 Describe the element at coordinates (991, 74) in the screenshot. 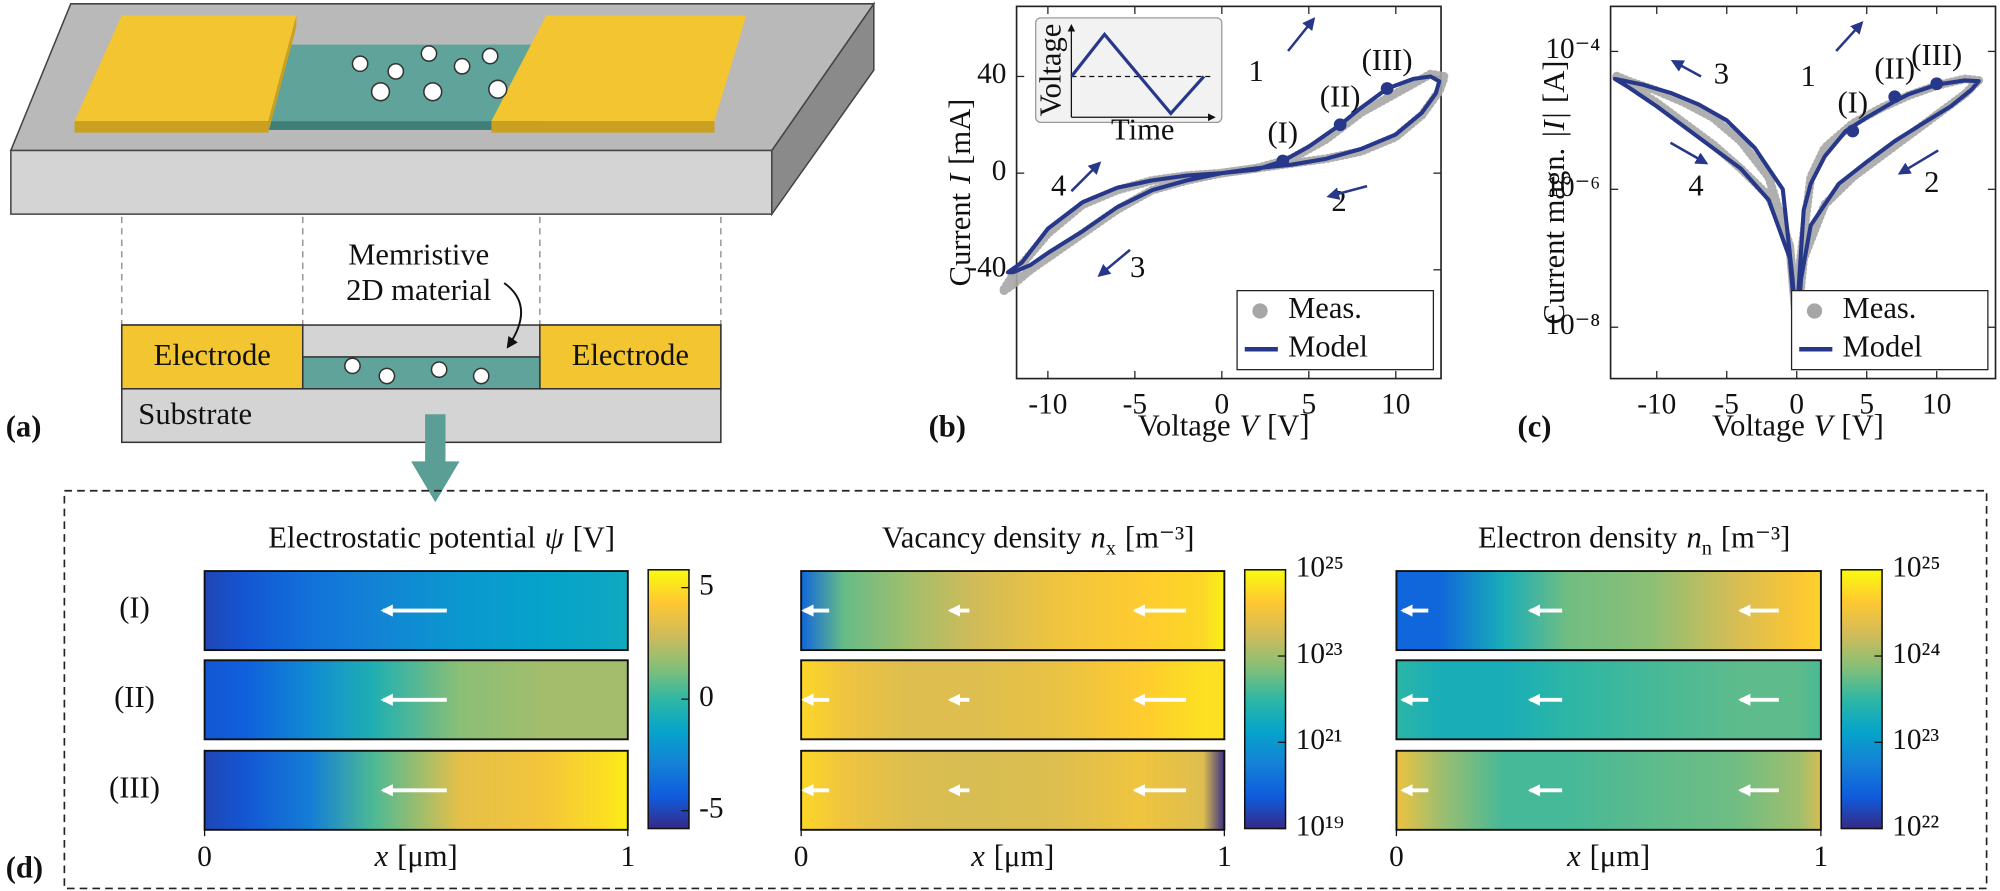

I see `y-tick-label: 40` at that location.